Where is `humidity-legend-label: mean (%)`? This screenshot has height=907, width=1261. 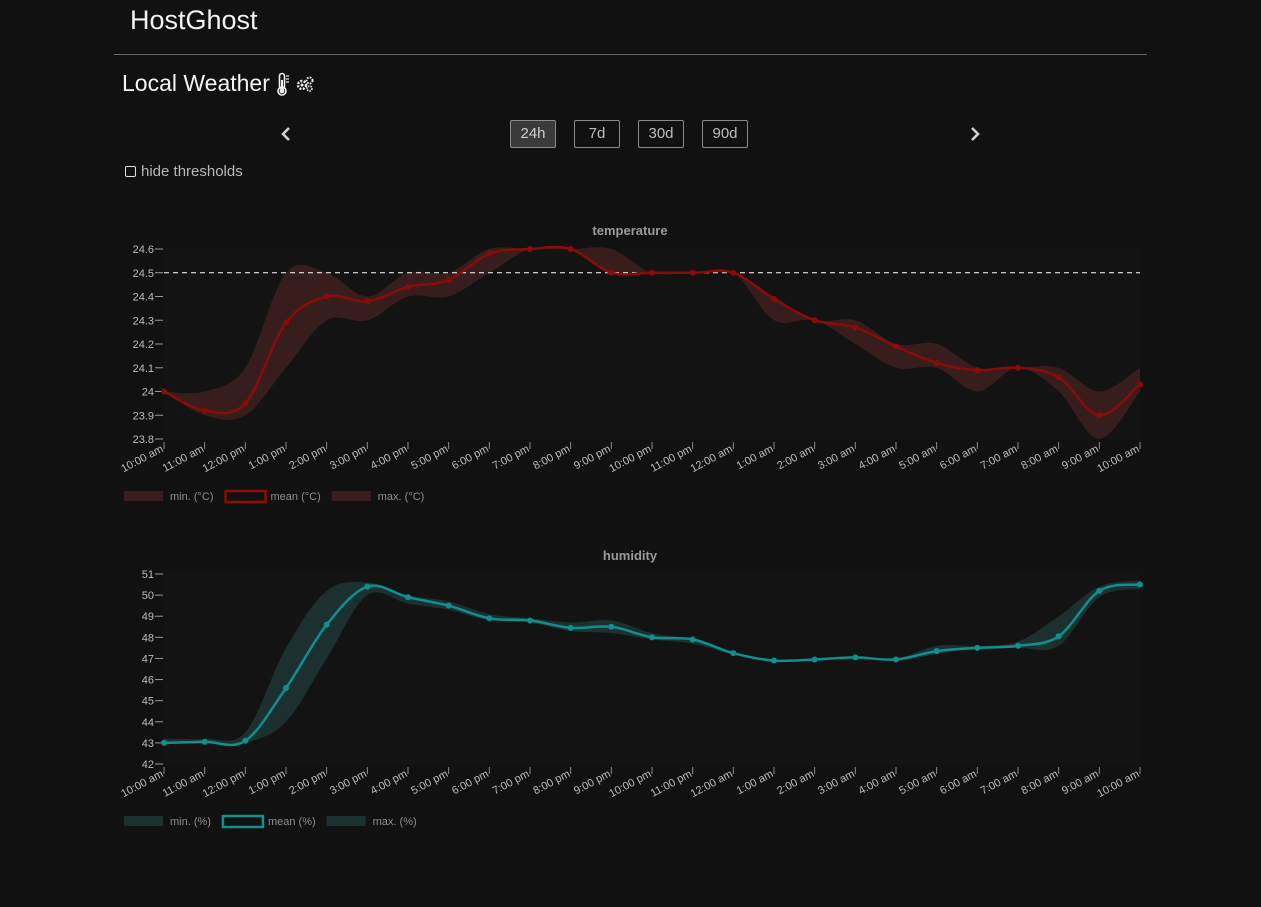
humidity-legend-label: mean (%) is located at coordinates (292, 822).